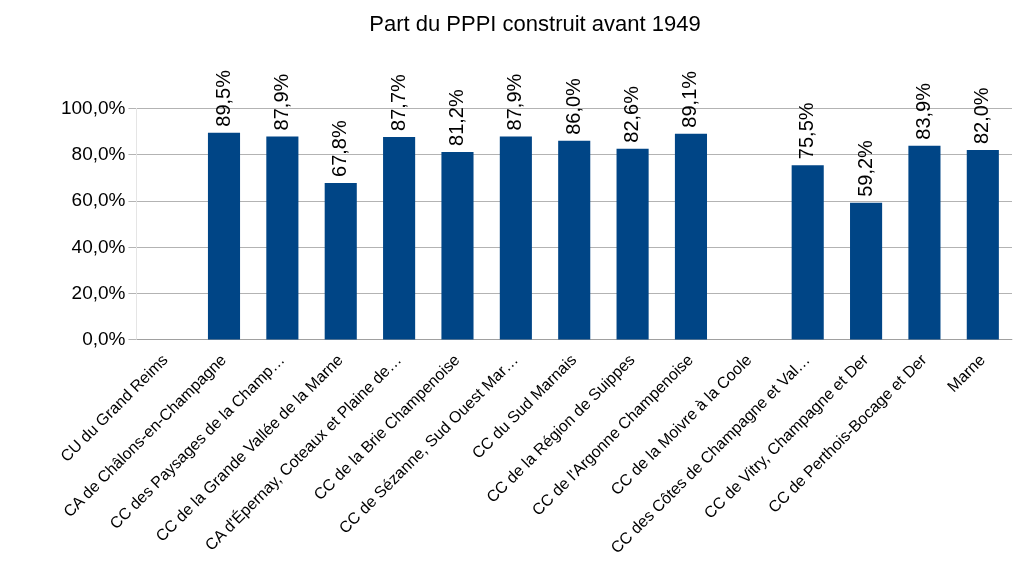 This screenshot has height=569, width=1030. I want to click on y-tick-label: 0,0%, so click(104, 339).